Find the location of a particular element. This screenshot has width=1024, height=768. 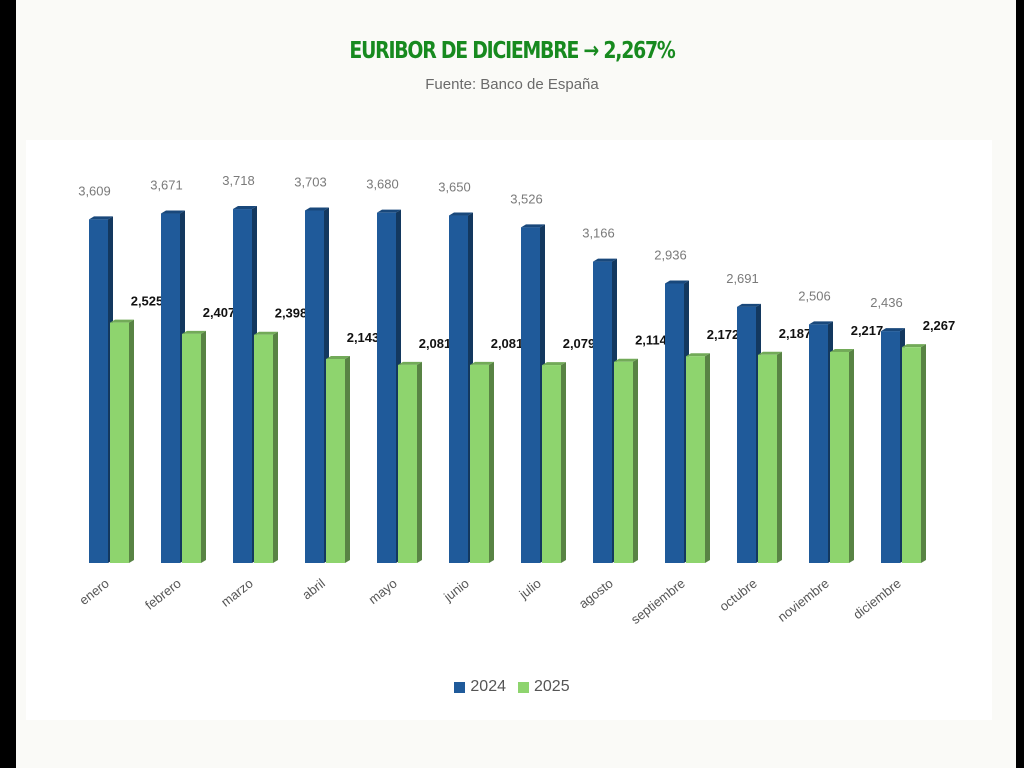

chart-legend: 2024 2025 is located at coordinates (512, 687).